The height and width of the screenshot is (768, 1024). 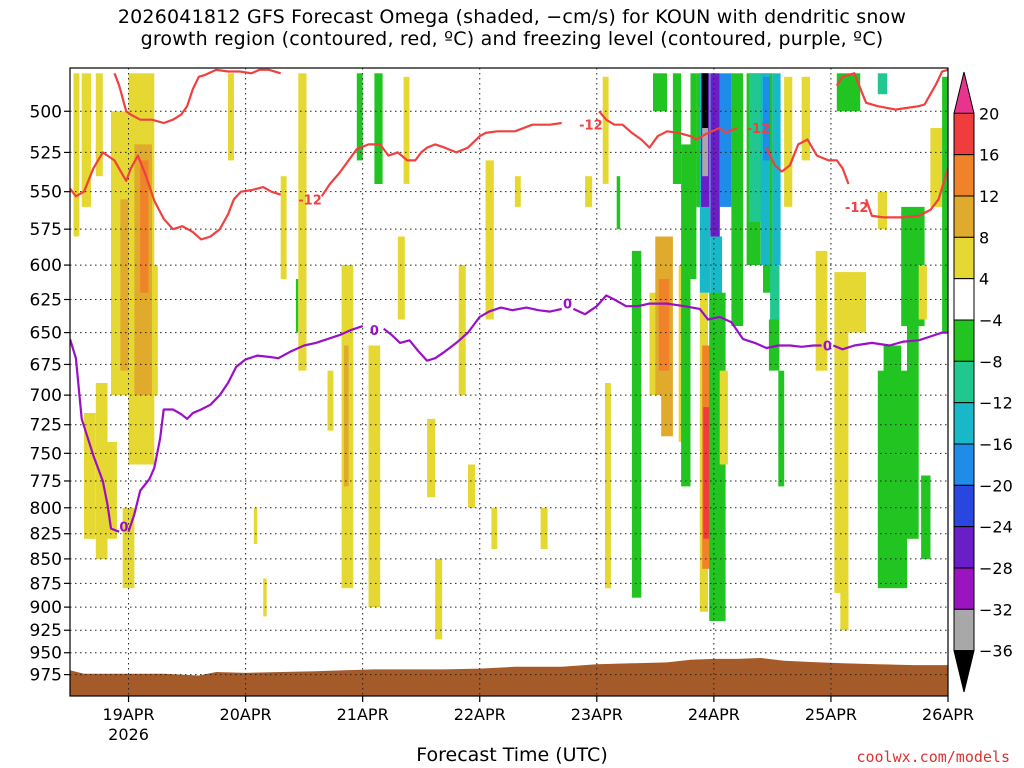 I want to click on y-tick-label: 550, so click(x=46, y=193).